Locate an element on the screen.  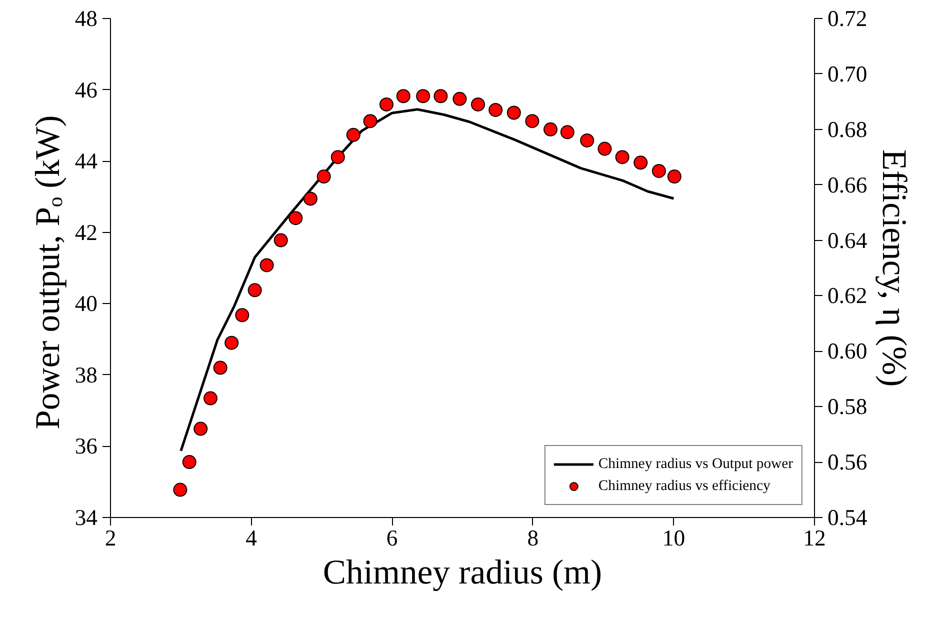
y2-tick-label: 0.72 is located at coordinates (848, 18).